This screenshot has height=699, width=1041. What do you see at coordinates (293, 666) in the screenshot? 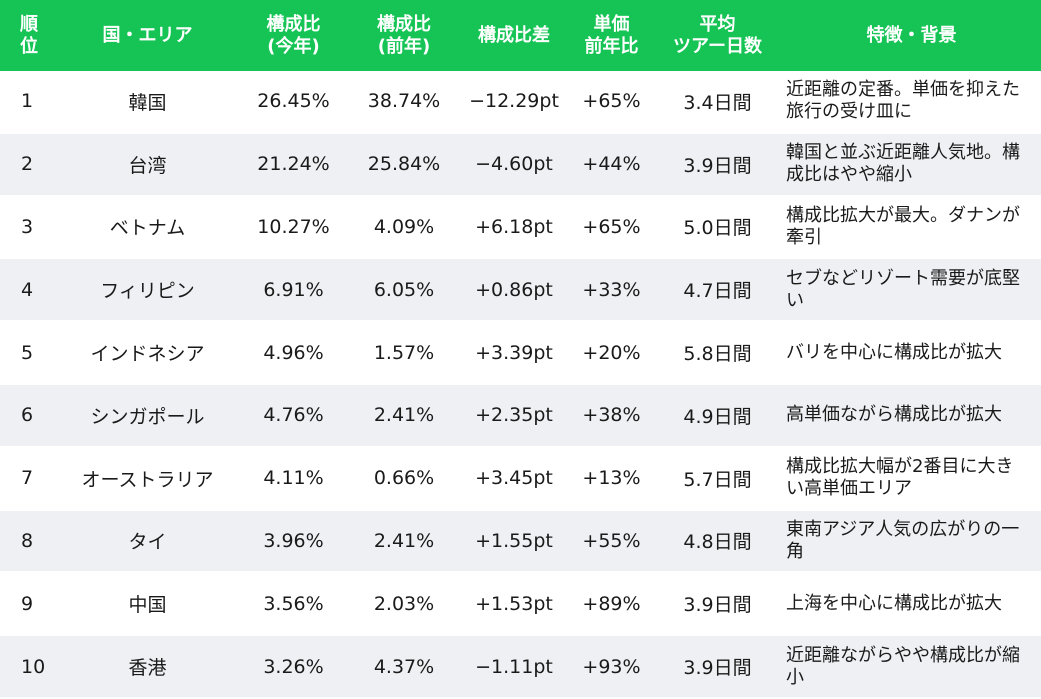
I see `cell-share: 3.26%` at bounding box center [293, 666].